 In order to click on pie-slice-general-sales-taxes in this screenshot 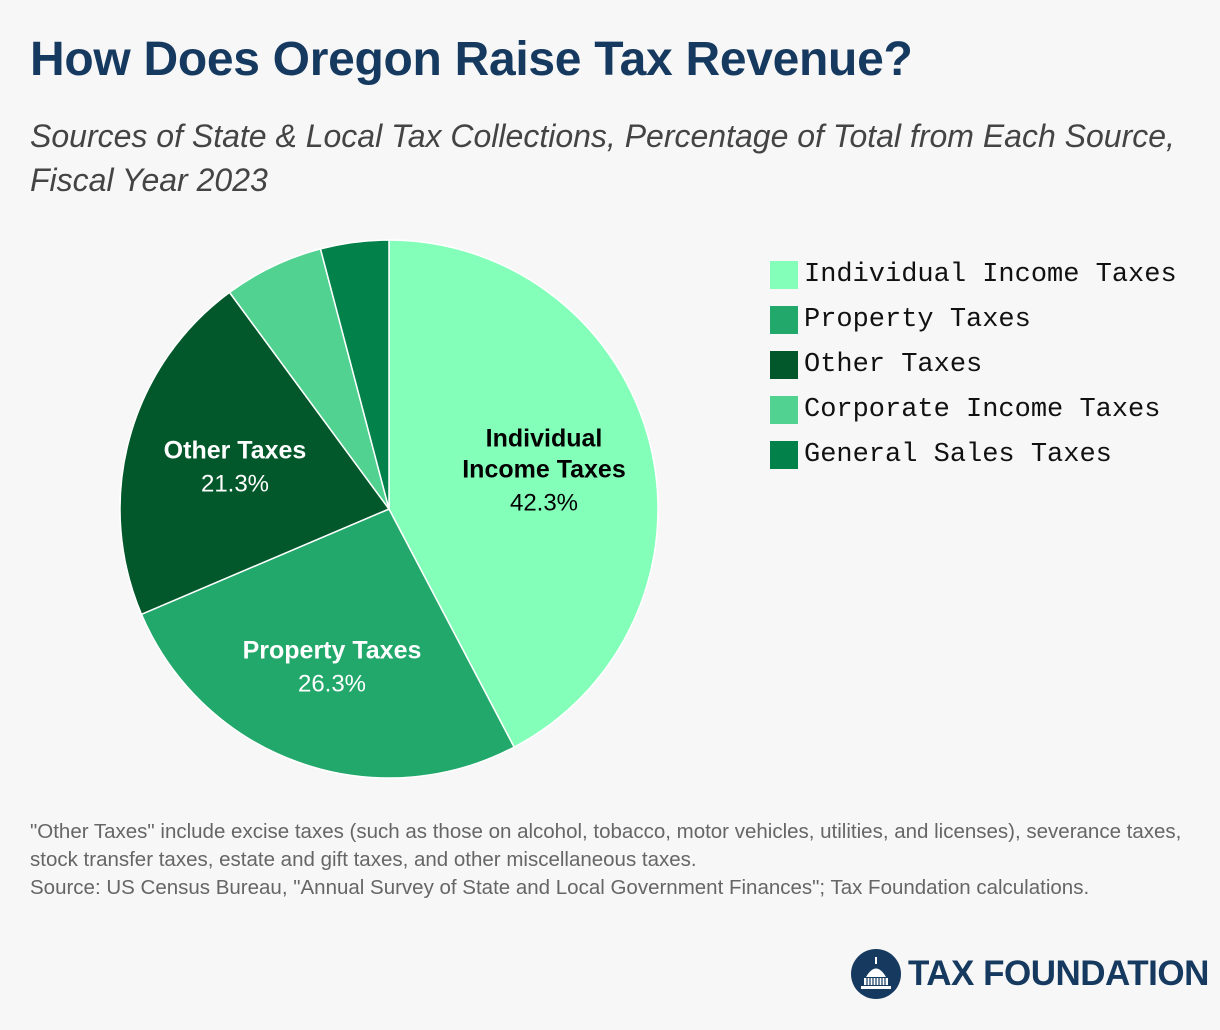, I will do `click(354, 374)`.